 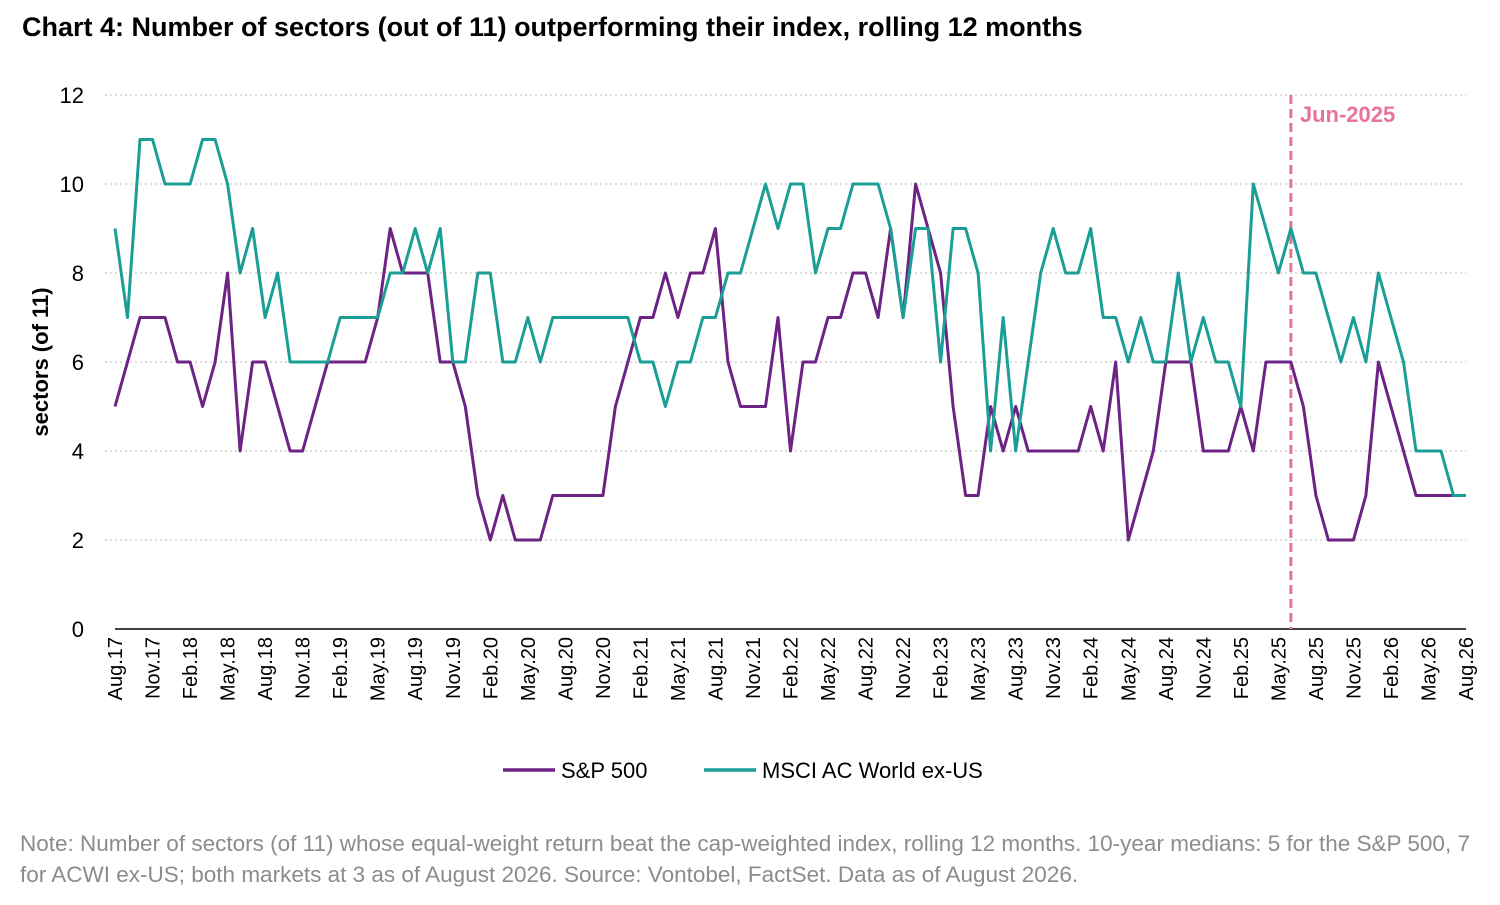 I want to click on x-tick-label: Nov.21, so click(x=754, y=668).